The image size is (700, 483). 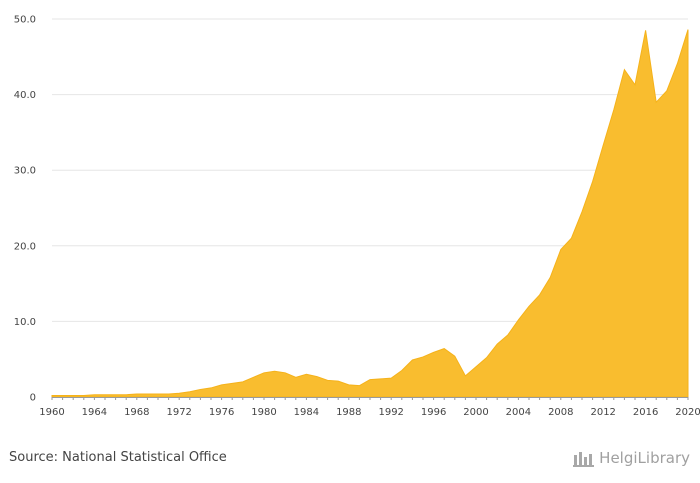 What do you see at coordinates (618, 458) in the screenshot?
I see `logo-name-part-1: Helgi` at bounding box center [618, 458].